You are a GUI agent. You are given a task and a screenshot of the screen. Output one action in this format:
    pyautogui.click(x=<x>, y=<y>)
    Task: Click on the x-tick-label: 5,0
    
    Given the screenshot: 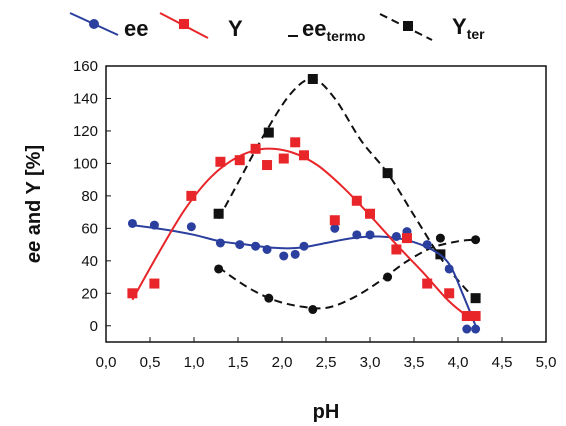 What is the action you would take?
    pyautogui.click(x=546, y=362)
    